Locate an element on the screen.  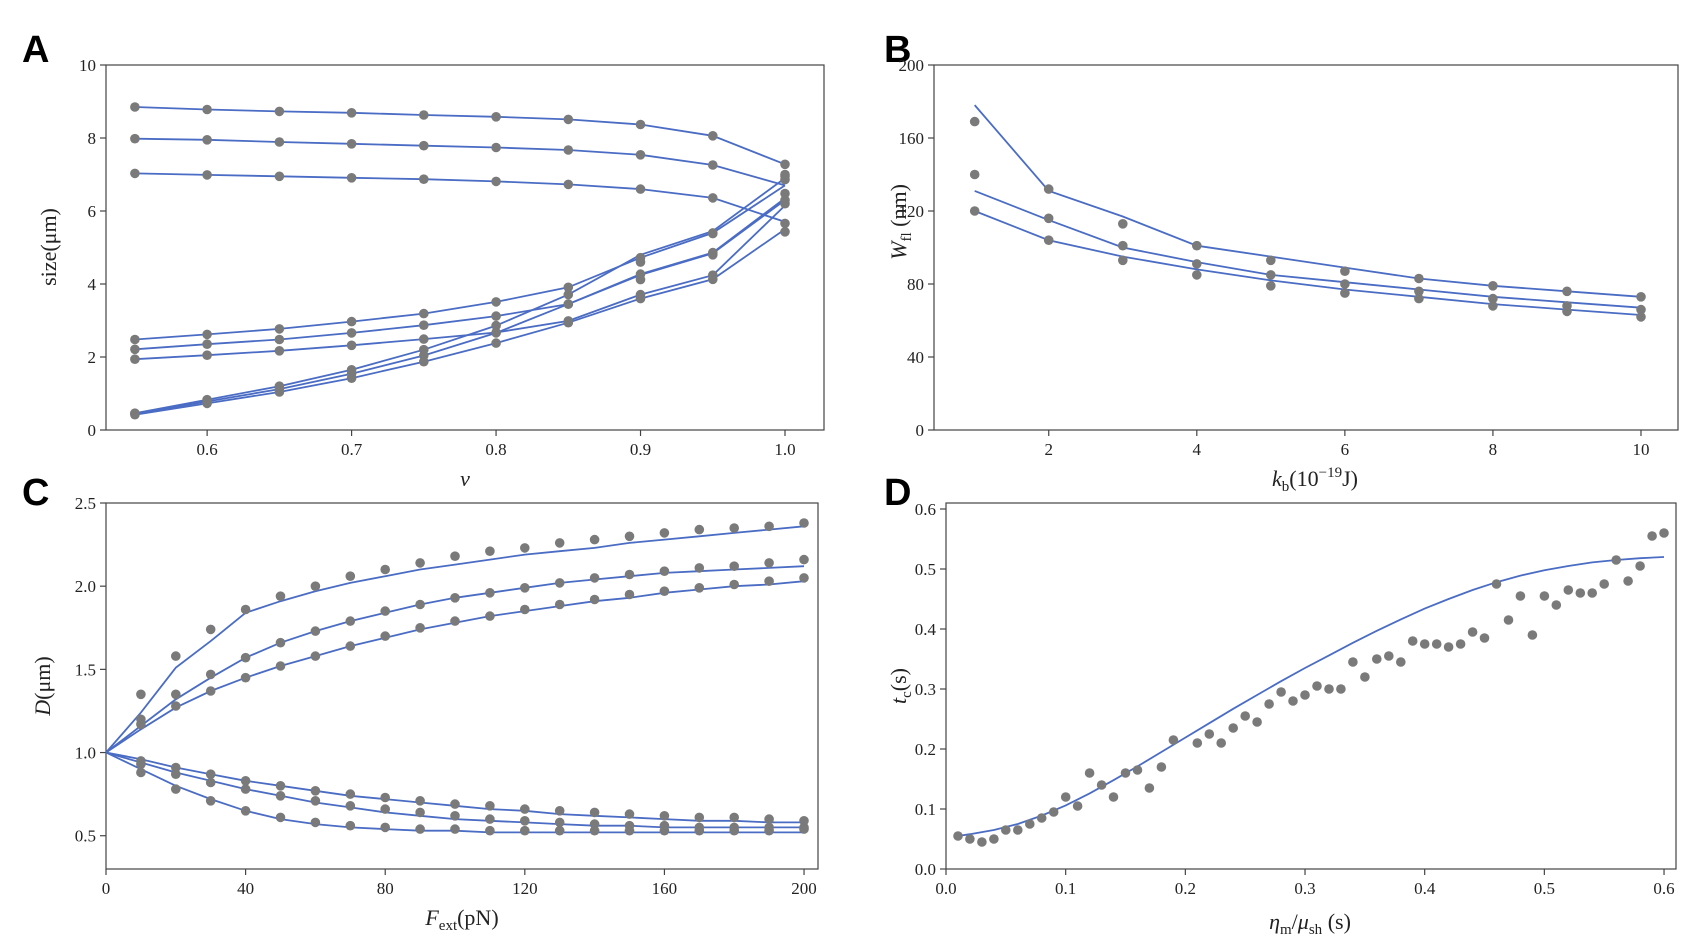
panel-c-ytick-label: 0.5 is located at coordinates (85, 836).